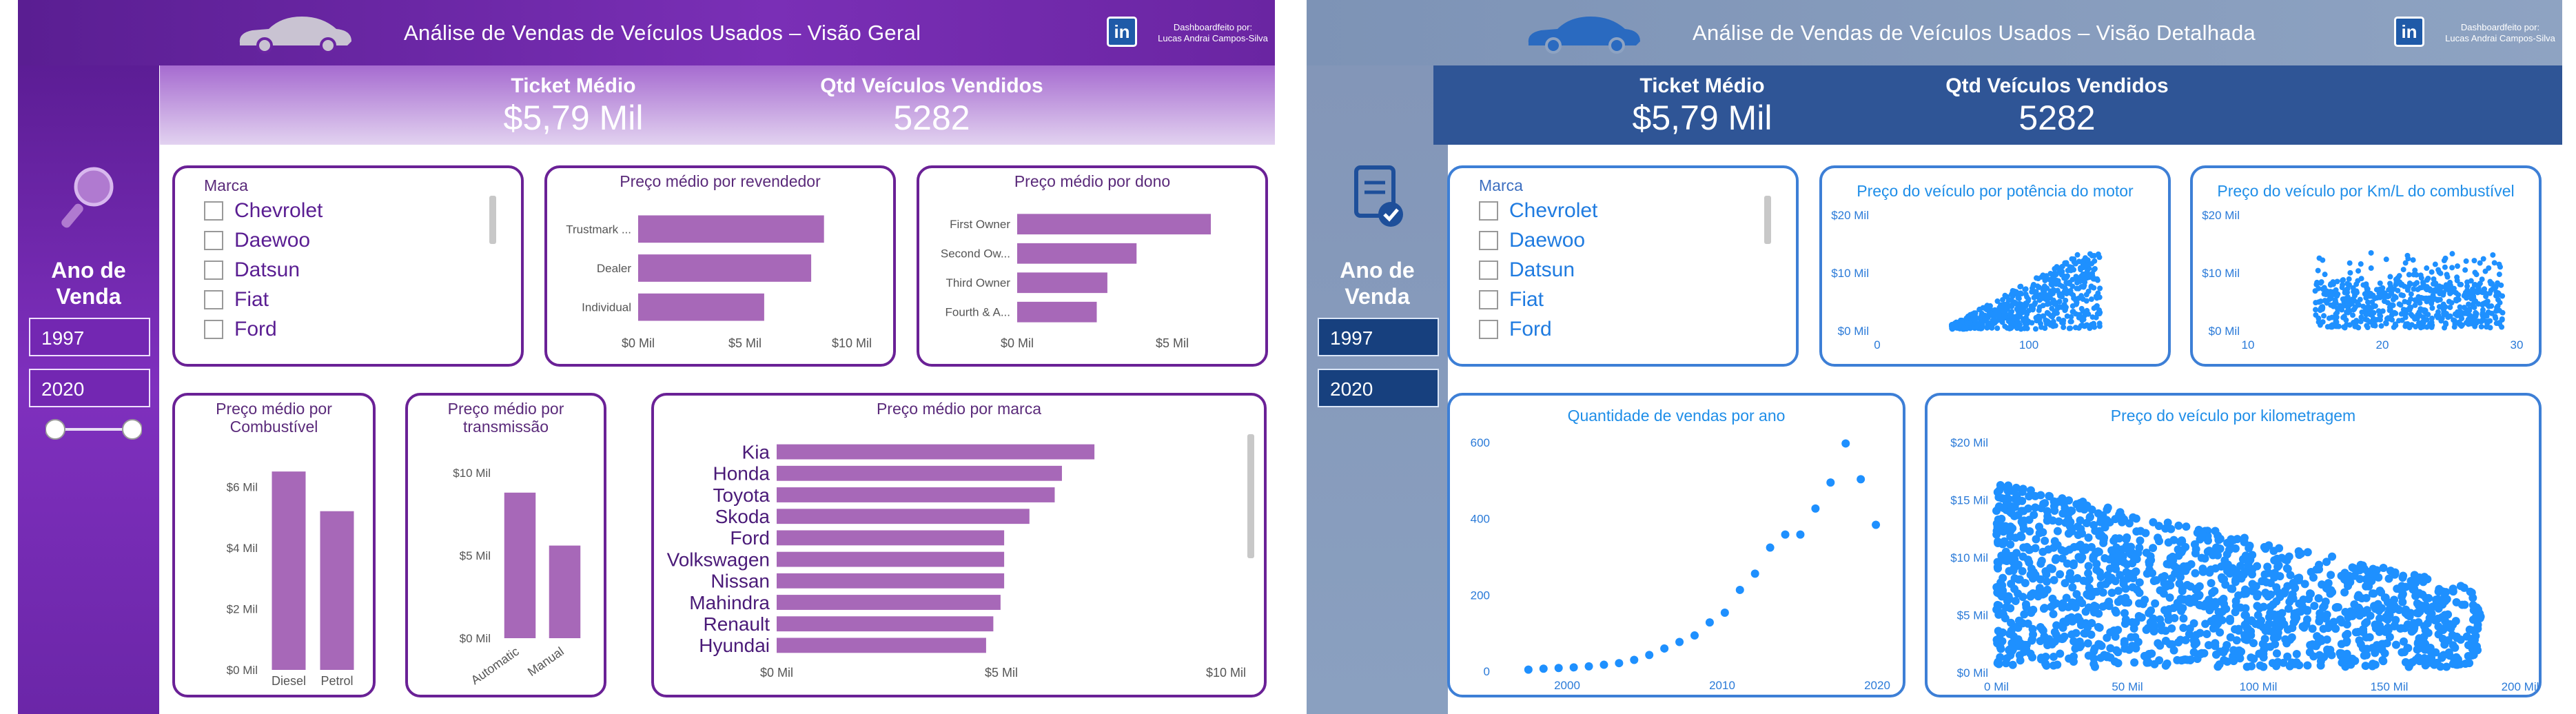  I want to click on year-range-slider, so click(93, 429).